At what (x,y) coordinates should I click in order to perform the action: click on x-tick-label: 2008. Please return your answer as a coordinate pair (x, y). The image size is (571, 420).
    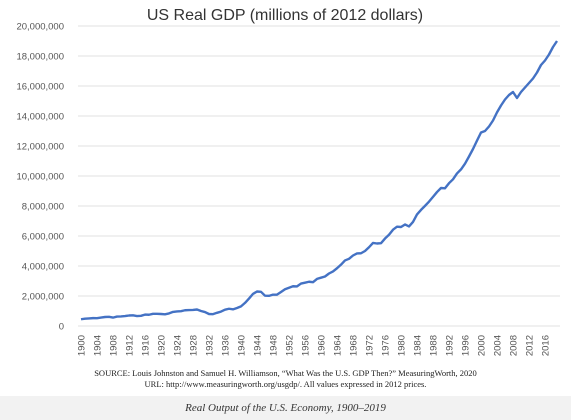
    Looking at the image, I should click on (514, 345).